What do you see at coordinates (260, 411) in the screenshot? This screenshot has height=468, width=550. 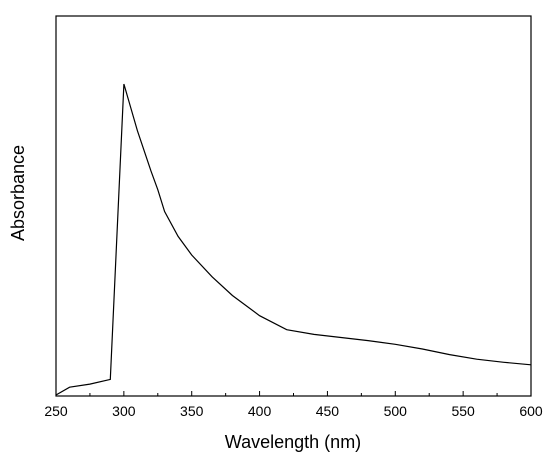 I see `x-tick-label-400: 400` at bounding box center [260, 411].